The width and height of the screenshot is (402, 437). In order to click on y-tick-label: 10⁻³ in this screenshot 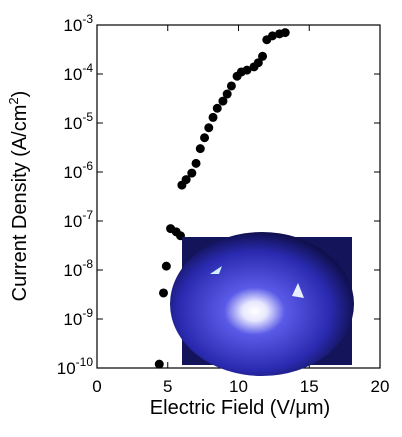, I will do `click(78, 23)`.